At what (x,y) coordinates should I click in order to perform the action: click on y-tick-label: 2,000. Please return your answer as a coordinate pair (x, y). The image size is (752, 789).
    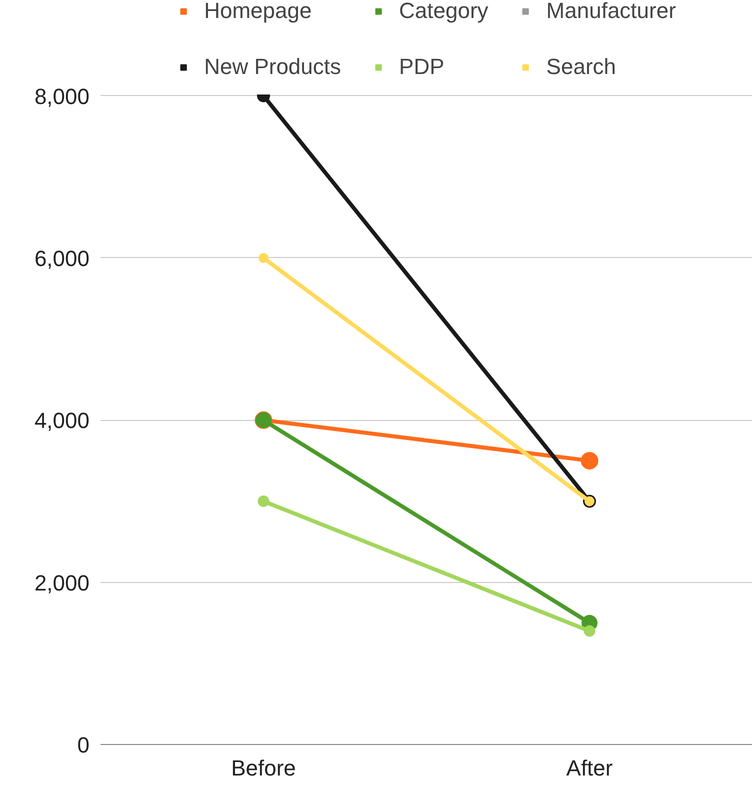
    Looking at the image, I should click on (62, 583).